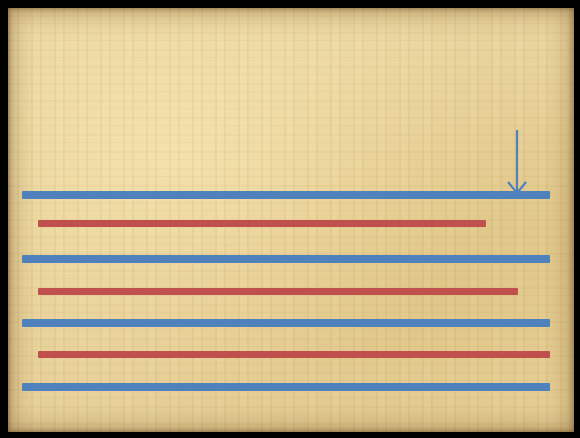  What do you see at coordinates (278, 291) in the screenshot?
I see `line-4-red` at bounding box center [278, 291].